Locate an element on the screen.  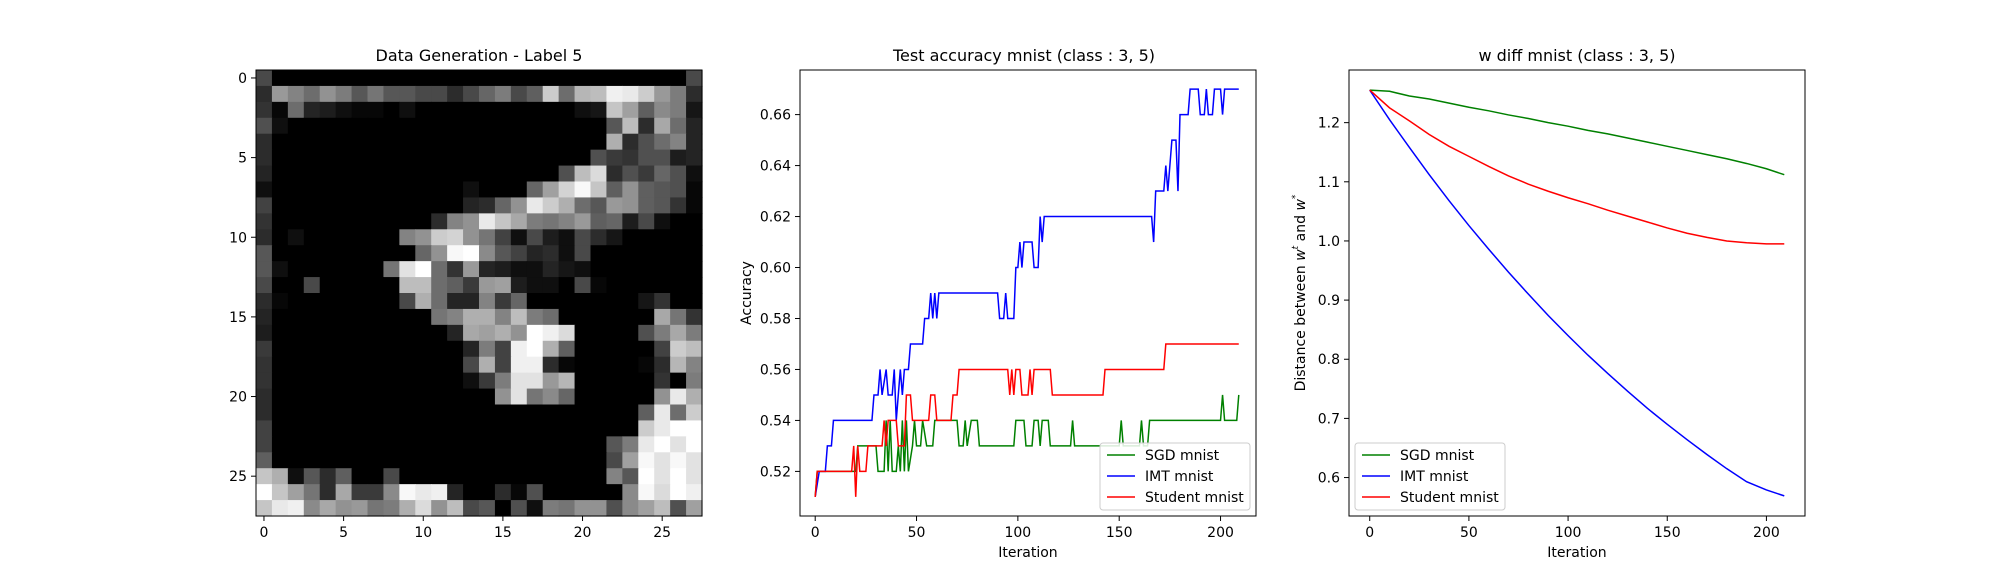
wdiff-y-tick-label: 0.8 is located at coordinates (1329, 360).